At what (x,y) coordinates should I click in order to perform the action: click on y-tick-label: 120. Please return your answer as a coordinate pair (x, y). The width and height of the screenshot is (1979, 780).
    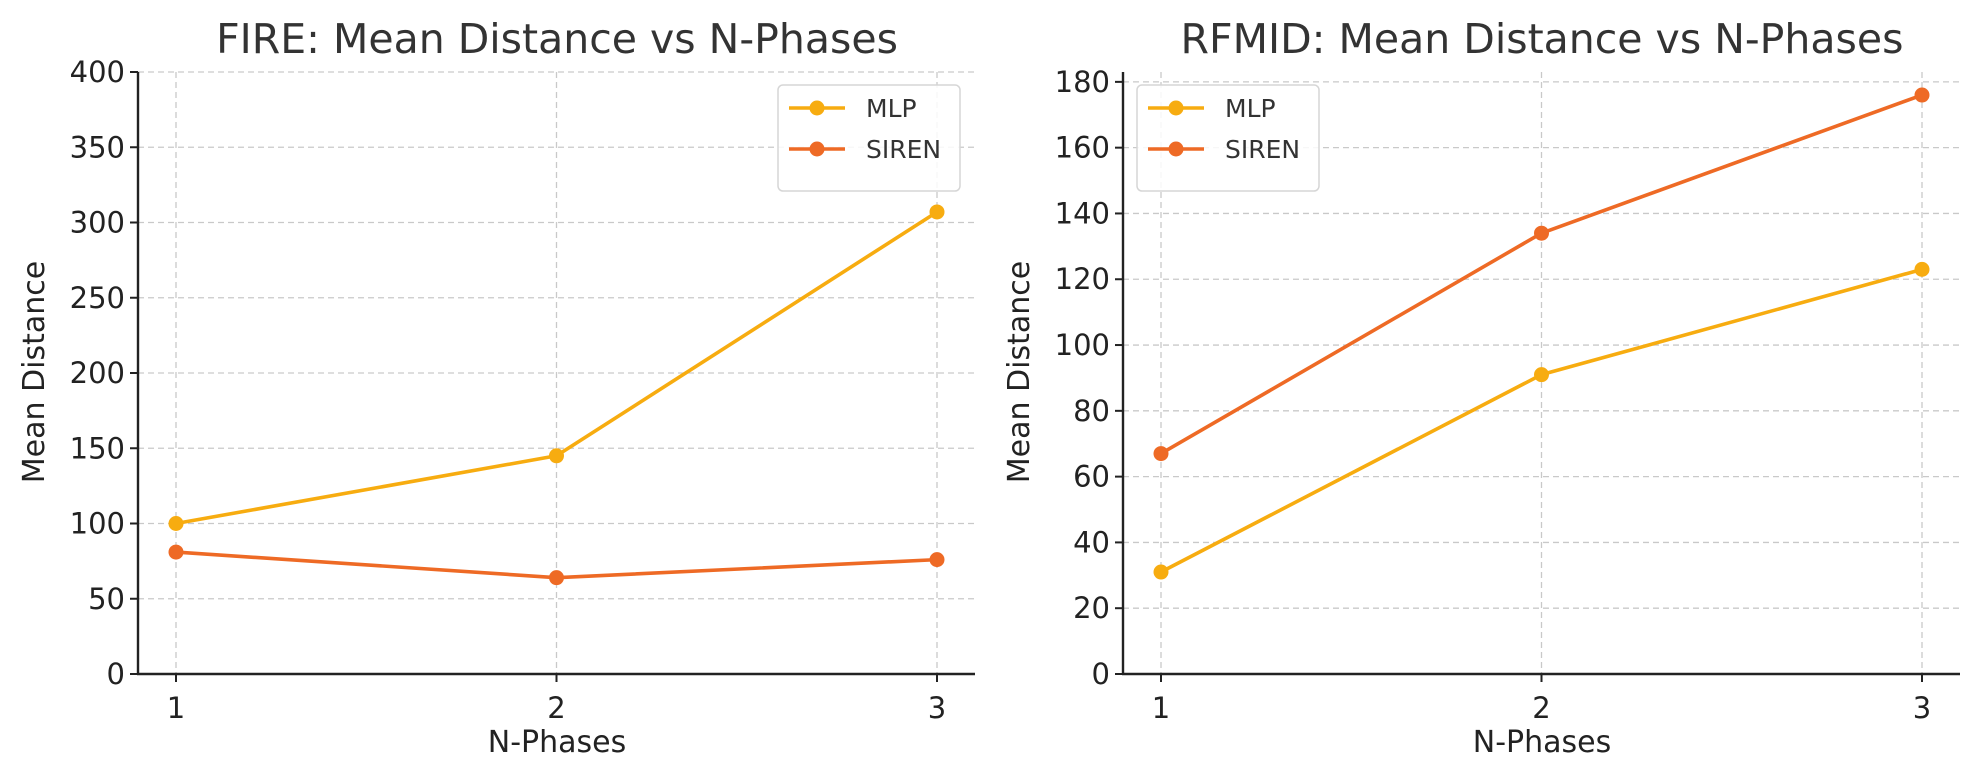
    Looking at the image, I should click on (1082, 279).